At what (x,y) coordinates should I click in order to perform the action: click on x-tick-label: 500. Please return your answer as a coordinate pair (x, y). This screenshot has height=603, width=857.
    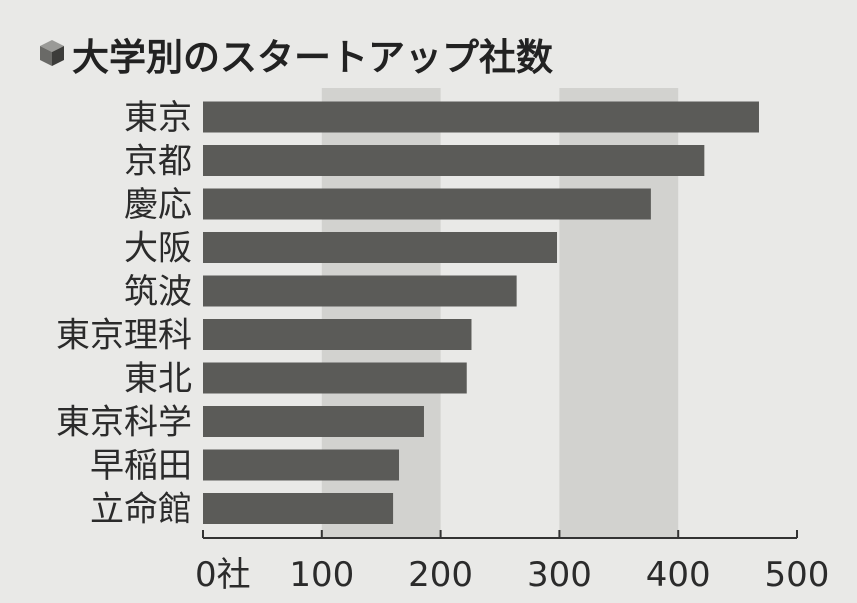
    Looking at the image, I should click on (797, 575).